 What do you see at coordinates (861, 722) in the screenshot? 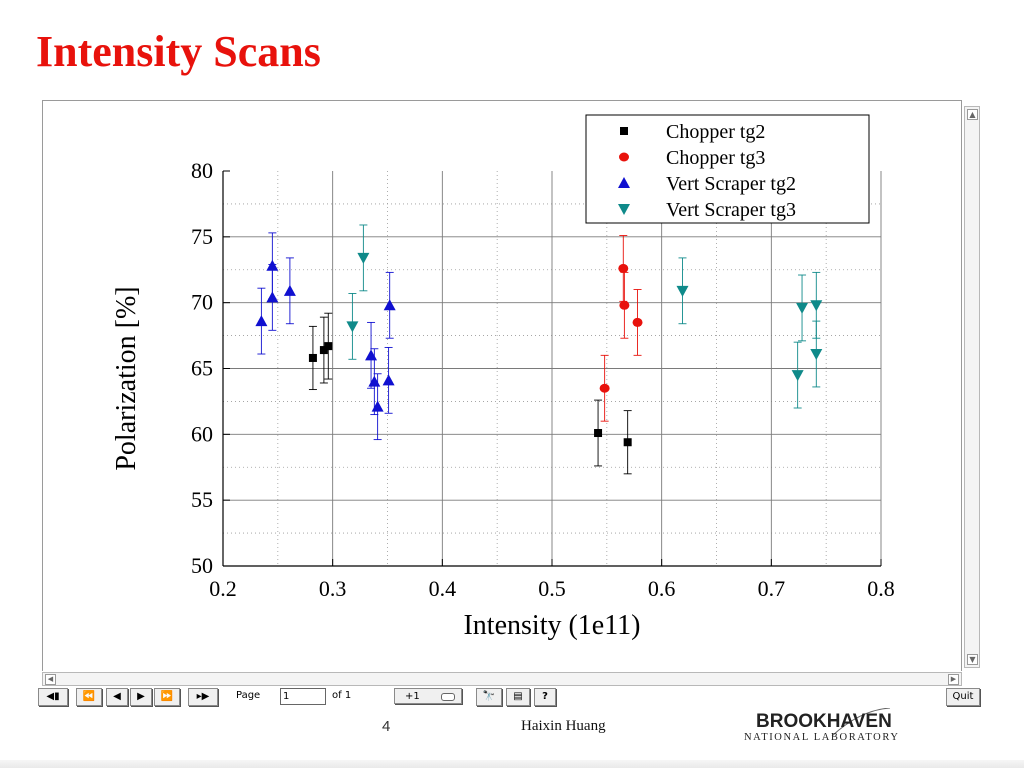
I see `logo-swoosh-icon` at bounding box center [861, 722].